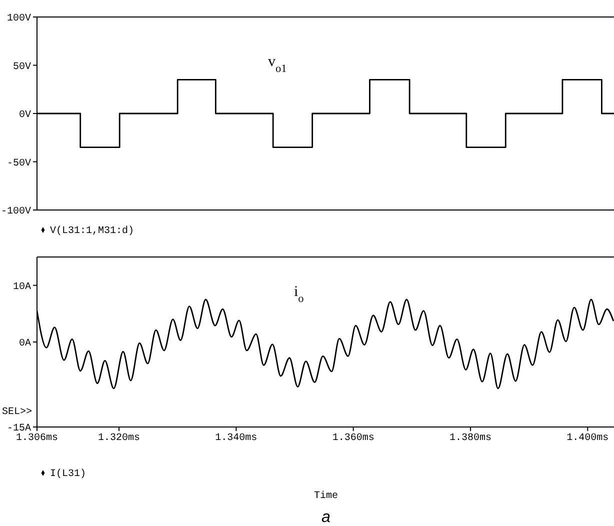 The width and height of the screenshot is (614, 526). Describe the element at coordinates (15, 212) in the screenshot. I see `y-tick-label: -100V` at that location.